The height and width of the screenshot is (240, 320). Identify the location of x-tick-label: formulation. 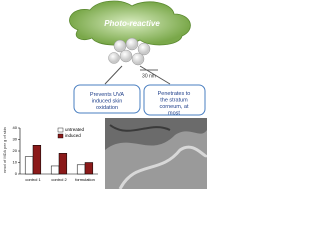
(85, 179).